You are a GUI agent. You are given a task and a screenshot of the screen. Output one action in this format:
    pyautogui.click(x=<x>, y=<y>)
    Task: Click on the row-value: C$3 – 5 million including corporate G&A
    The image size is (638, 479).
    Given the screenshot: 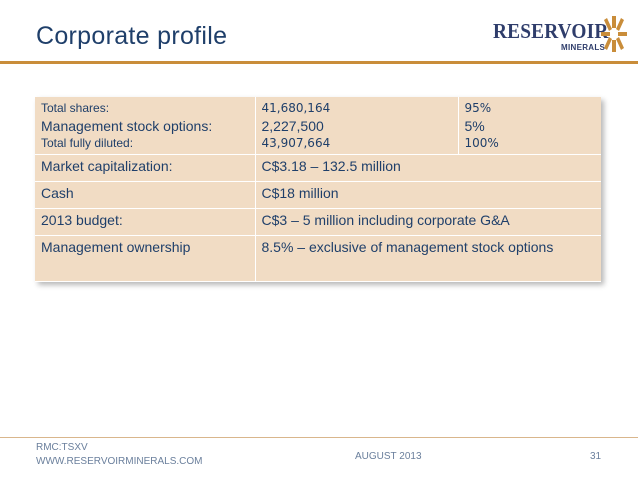 What is the action you would take?
    pyautogui.click(x=428, y=222)
    